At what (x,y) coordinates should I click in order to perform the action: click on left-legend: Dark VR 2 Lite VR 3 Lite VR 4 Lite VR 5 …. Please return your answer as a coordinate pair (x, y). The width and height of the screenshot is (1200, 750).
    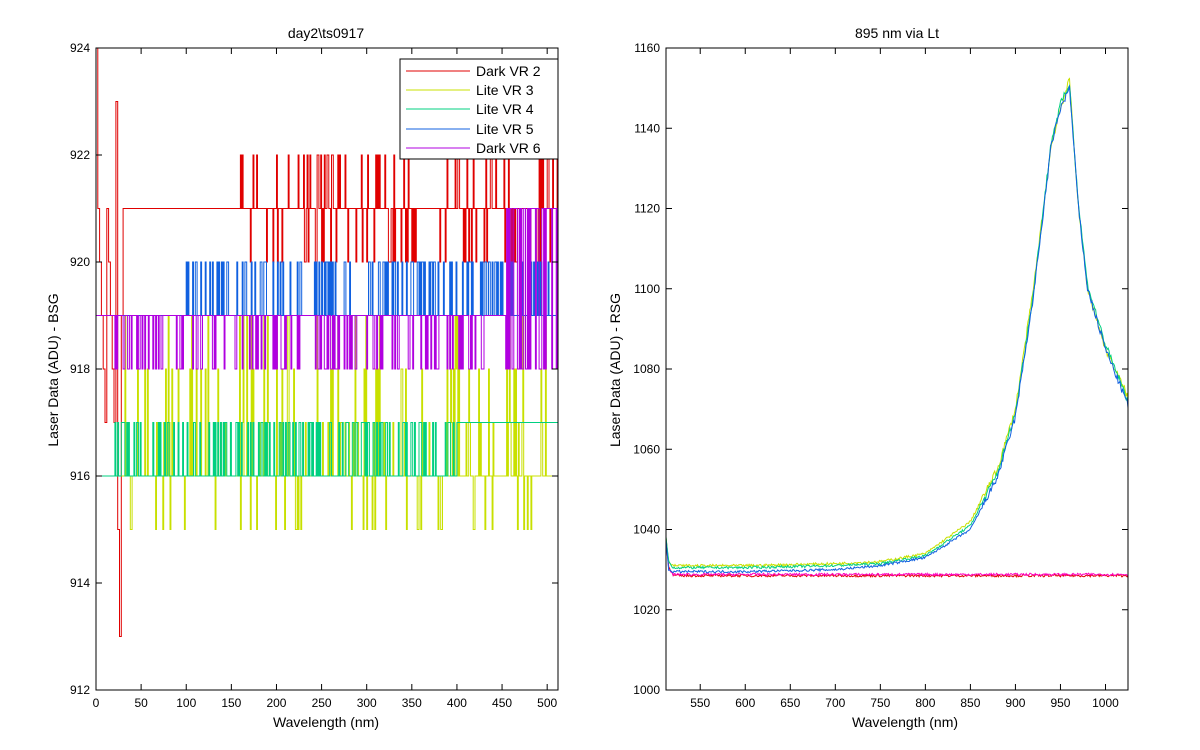
    Looking at the image, I should click on (479, 109).